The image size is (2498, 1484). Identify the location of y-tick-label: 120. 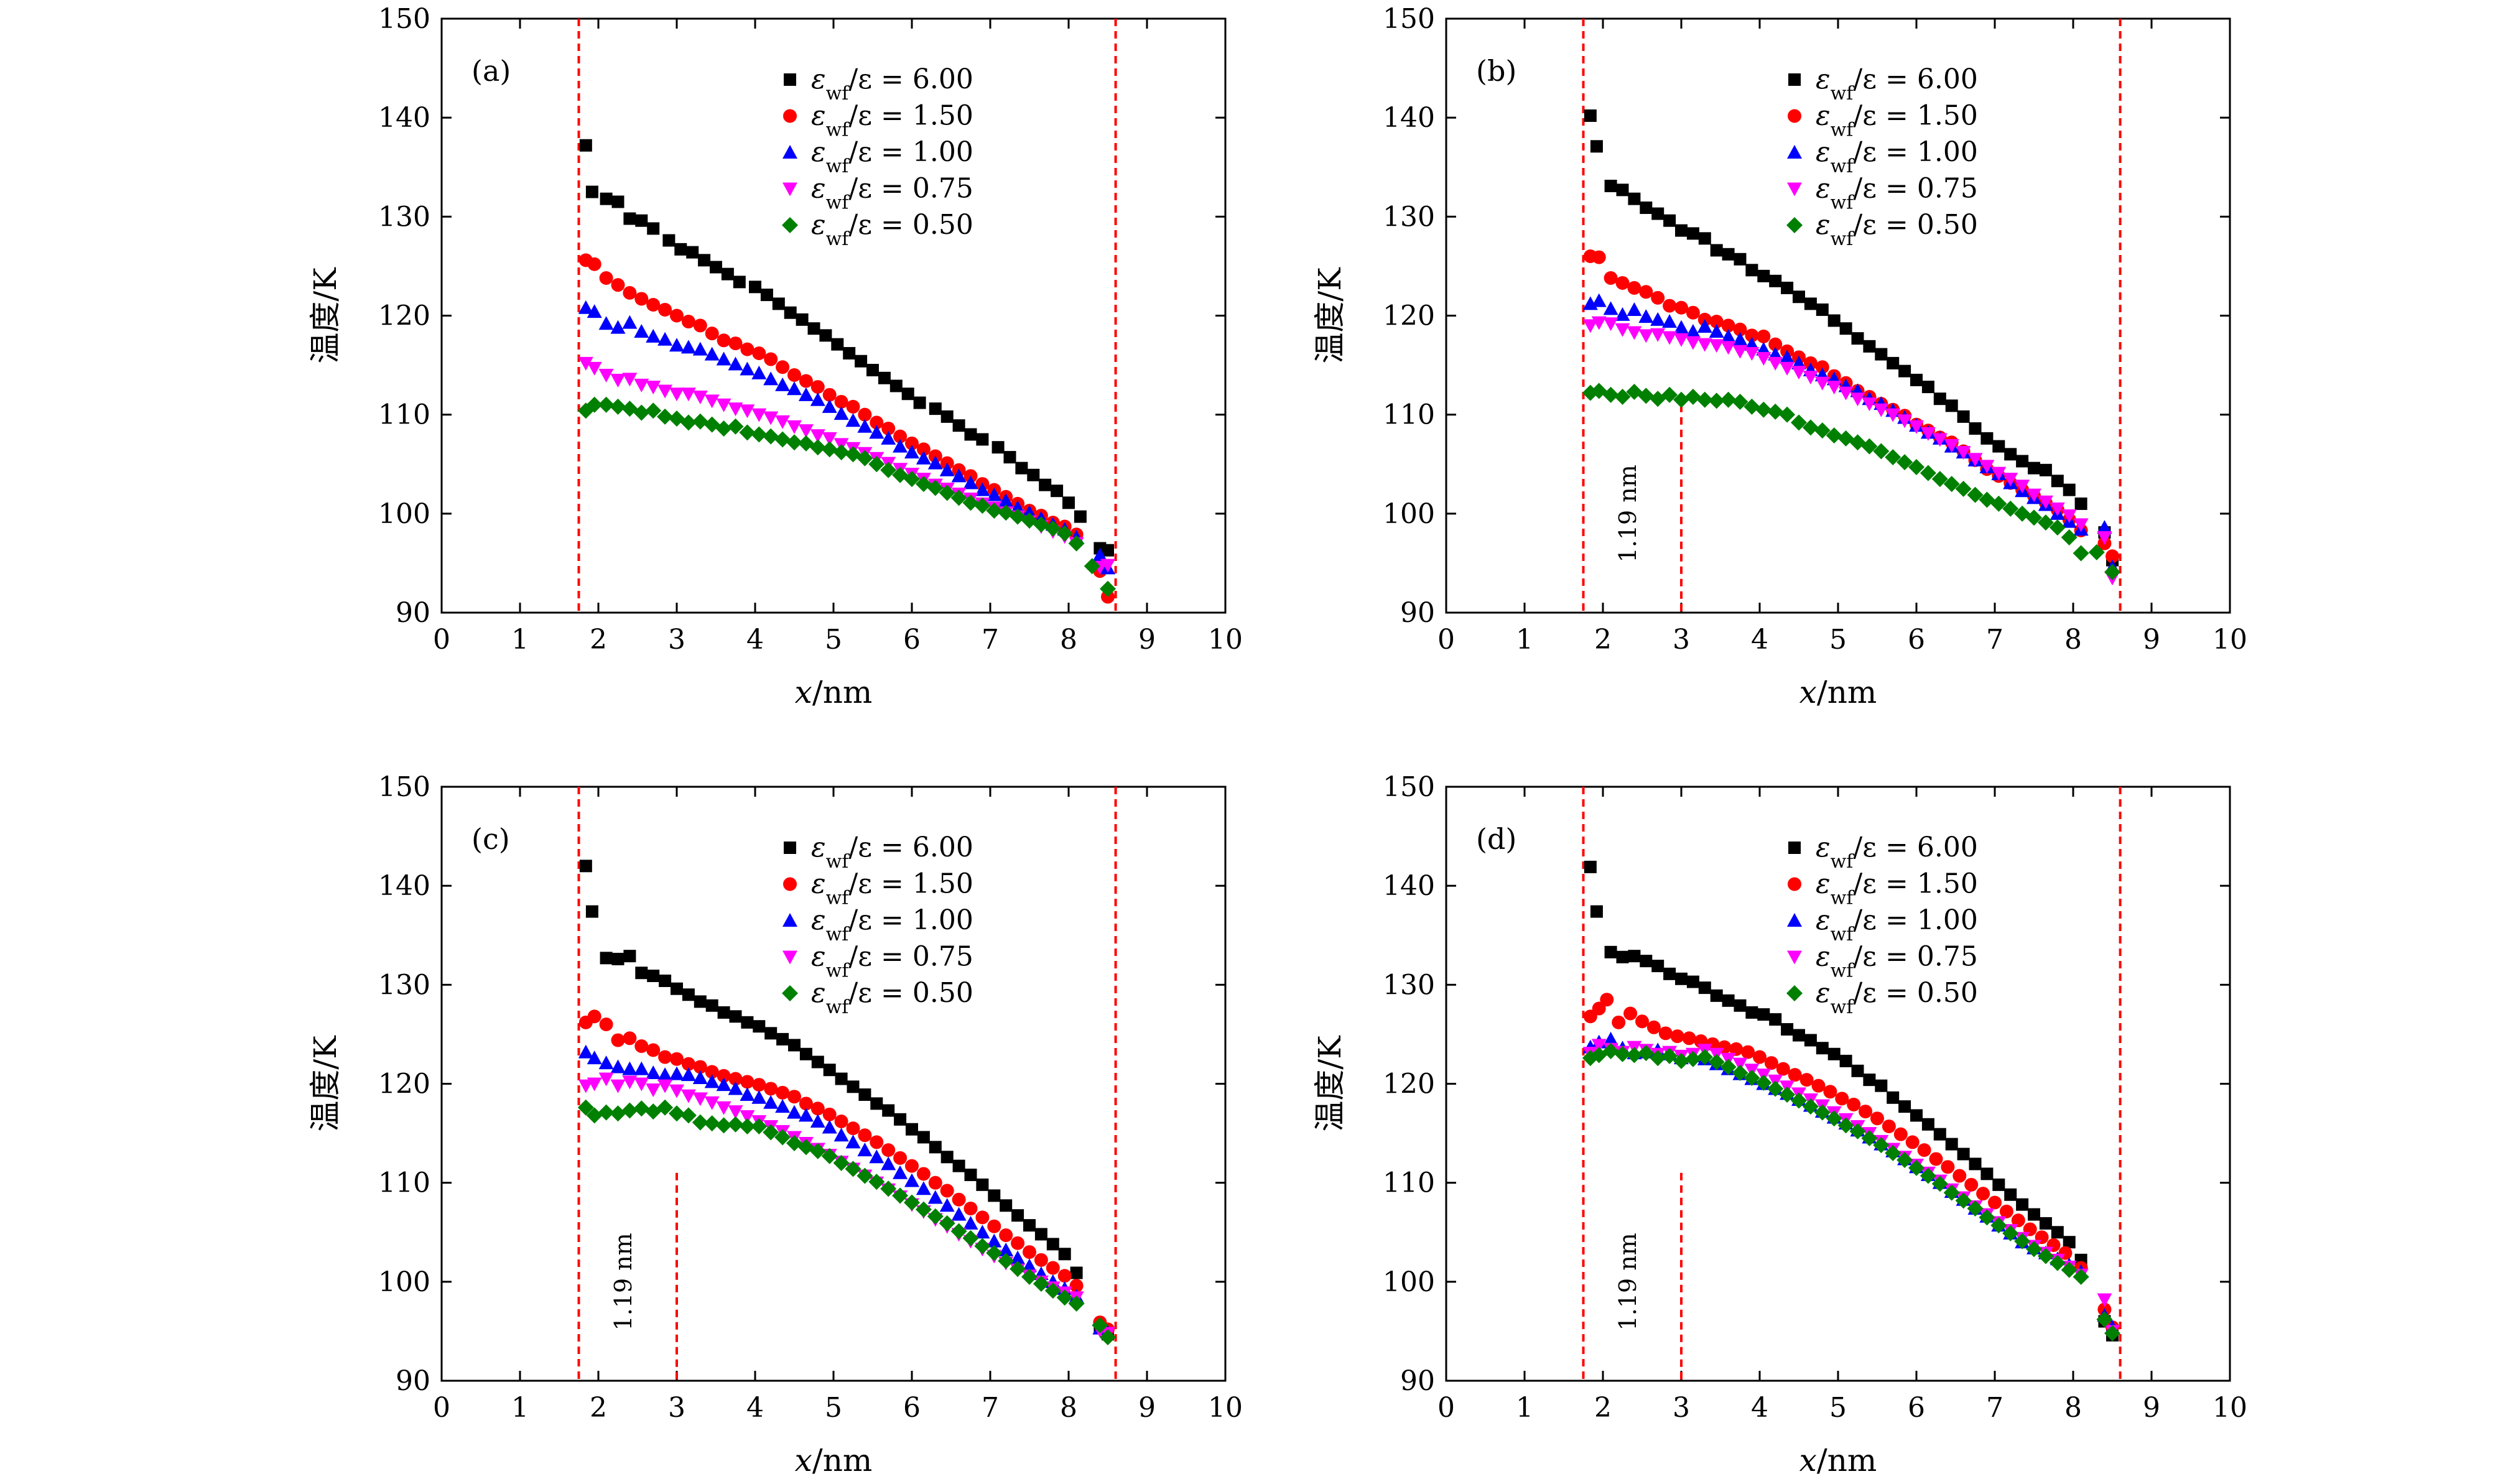
(404, 1084).